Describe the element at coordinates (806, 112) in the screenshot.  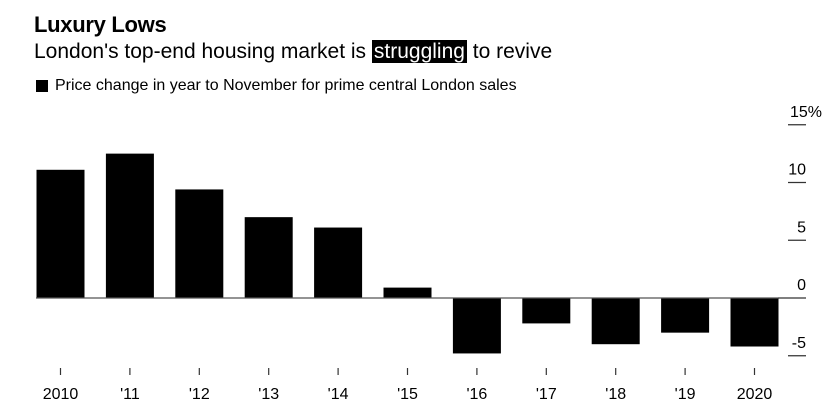
I see `y-tick-label: 15%` at that location.